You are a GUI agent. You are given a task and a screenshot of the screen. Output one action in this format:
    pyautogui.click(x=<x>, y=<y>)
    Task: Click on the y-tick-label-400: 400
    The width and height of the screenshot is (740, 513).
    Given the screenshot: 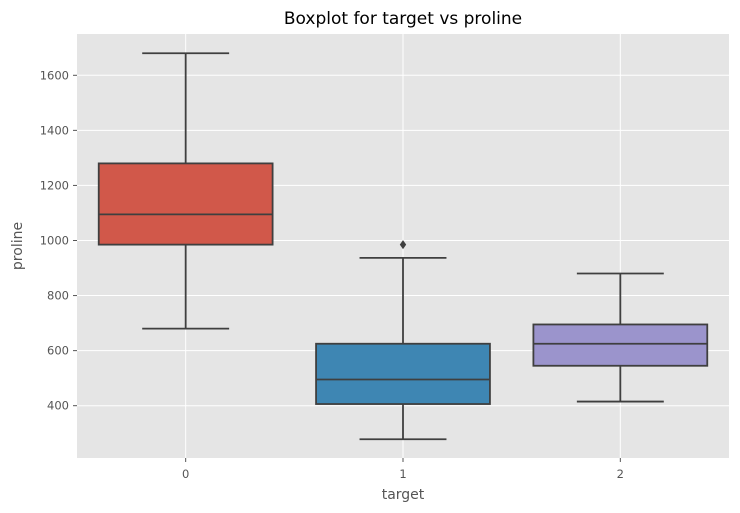 What is the action you would take?
    pyautogui.click(x=58, y=406)
    